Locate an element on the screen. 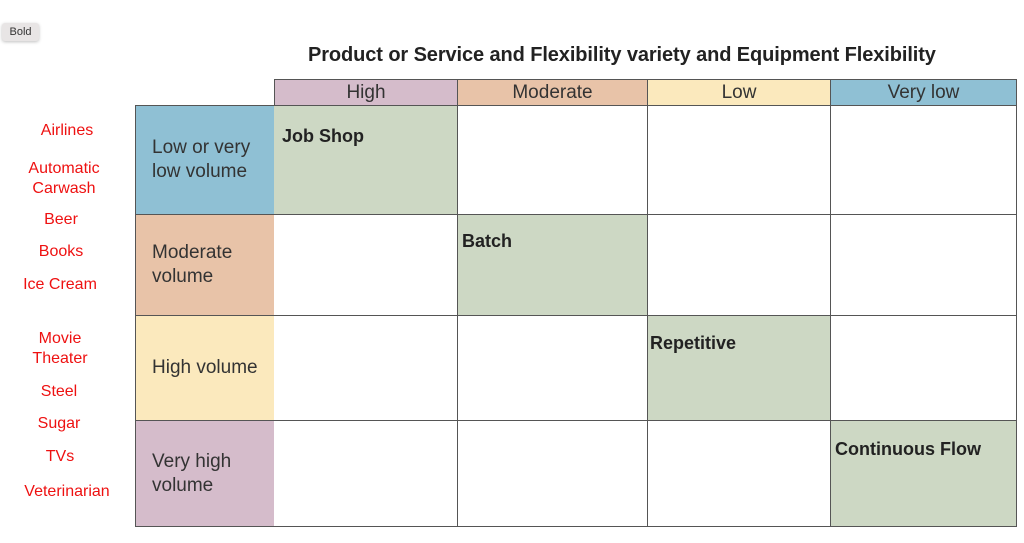 The width and height of the screenshot is (1024, 543). draggable-item-movie-theater: Movie Theater is located at coordinates (60, 348).